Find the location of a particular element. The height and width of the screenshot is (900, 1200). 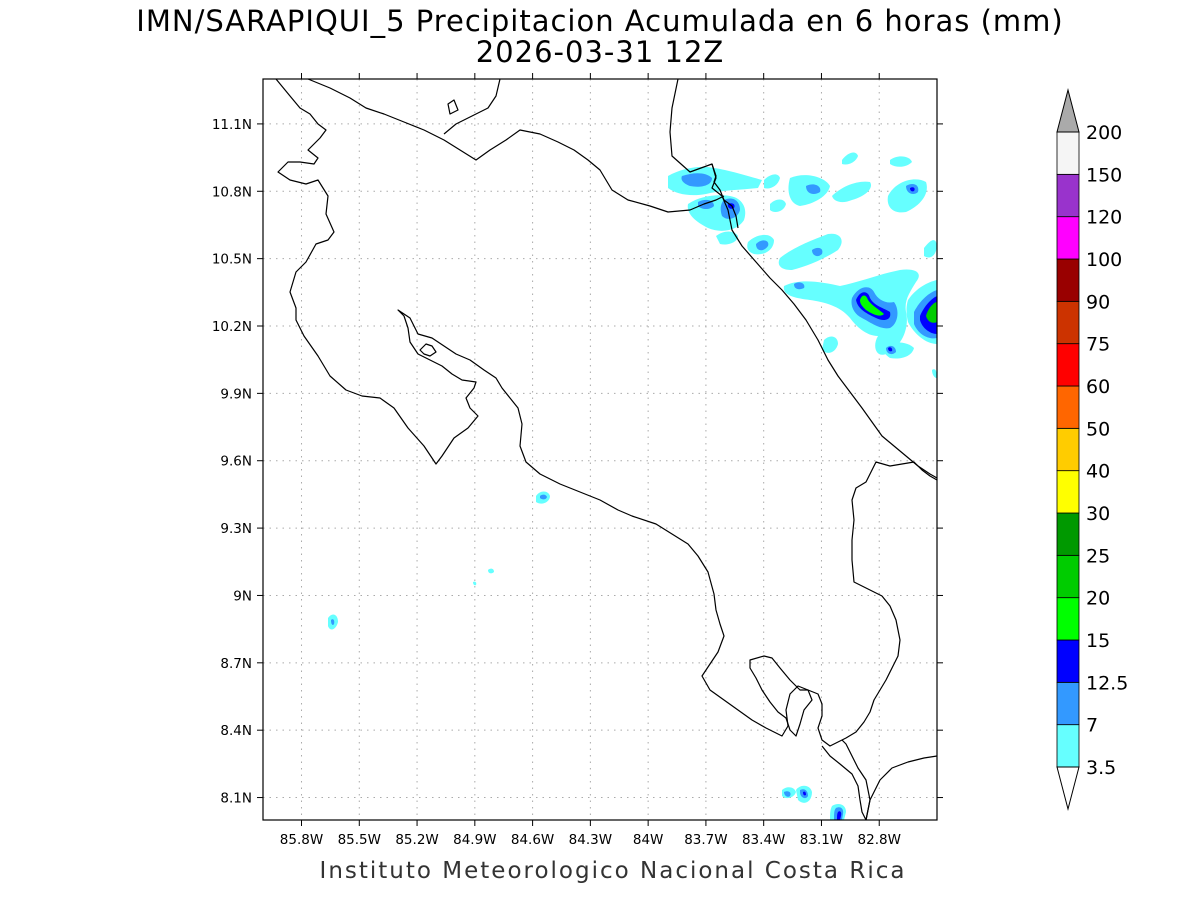

lat-tick-label: 10.8N is located at coordinates (232, 192).